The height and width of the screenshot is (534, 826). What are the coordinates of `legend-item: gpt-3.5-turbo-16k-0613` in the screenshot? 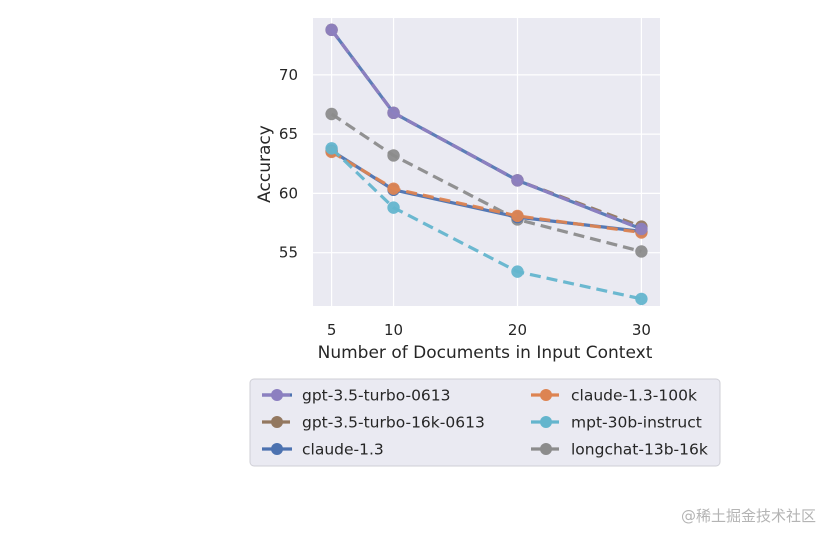 It's located at (373, 423).